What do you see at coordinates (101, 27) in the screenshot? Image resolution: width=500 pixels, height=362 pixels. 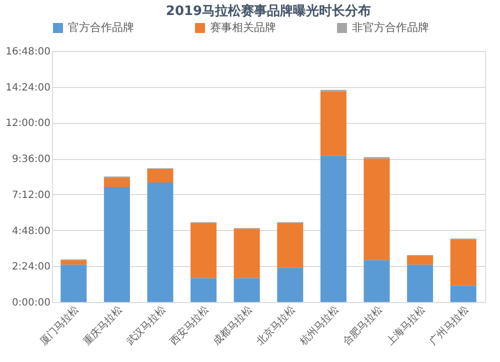 I see `legend-label: 官方合作品牌` at bounding box center [101, 27].